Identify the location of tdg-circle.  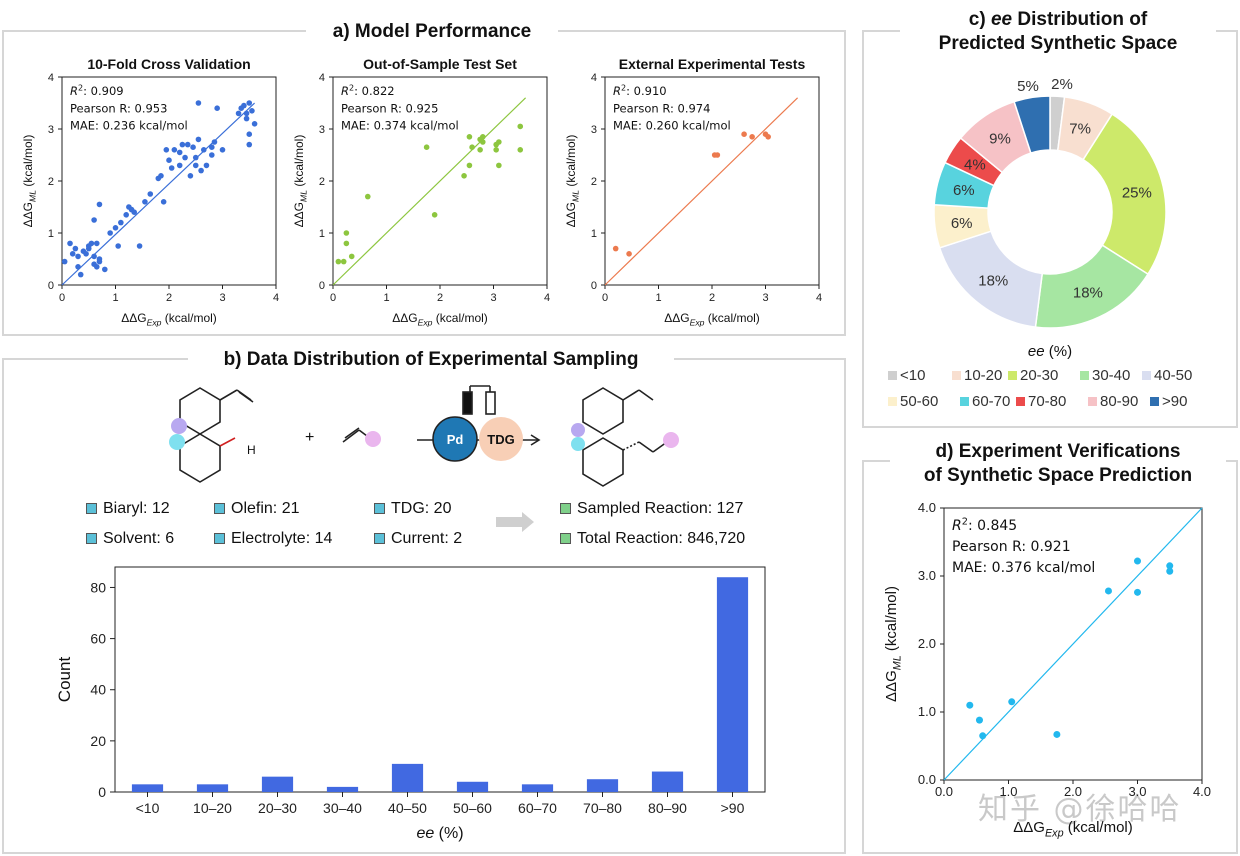
(501, 439).